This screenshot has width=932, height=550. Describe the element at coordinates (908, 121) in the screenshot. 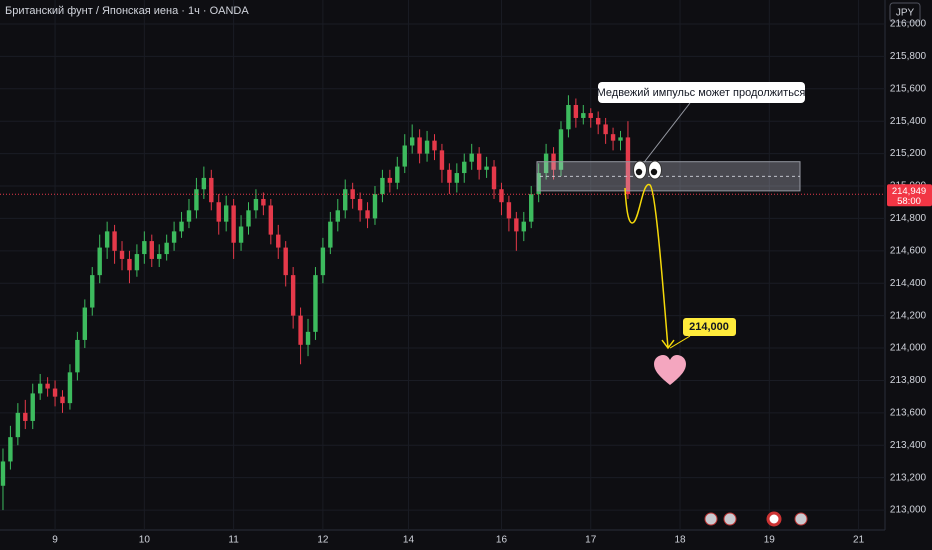

I see `y-tick-label: 215,400` at that location.